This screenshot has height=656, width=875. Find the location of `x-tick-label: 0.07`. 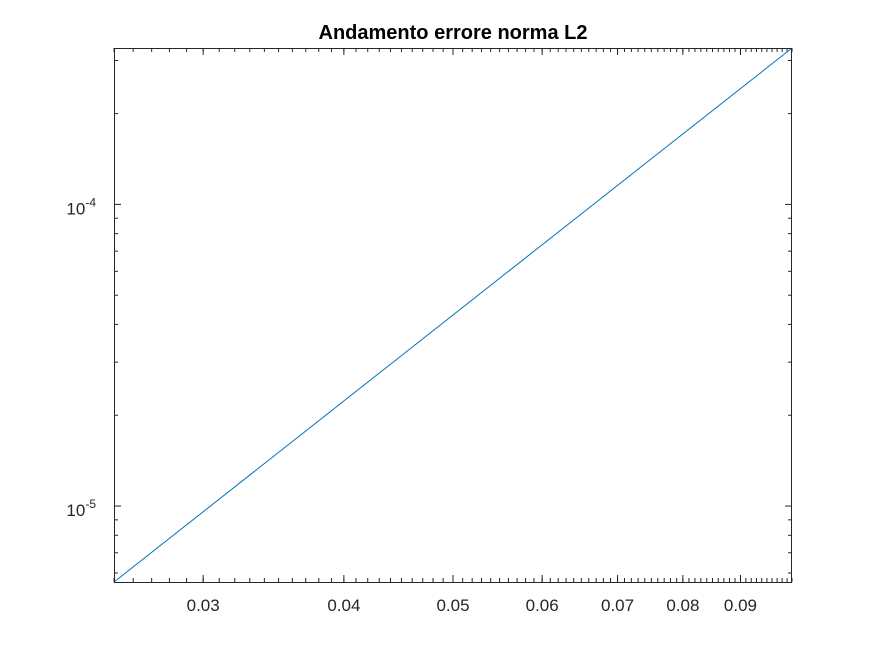

x-tick-label: 0.07 is located at coordinates (617, 605).